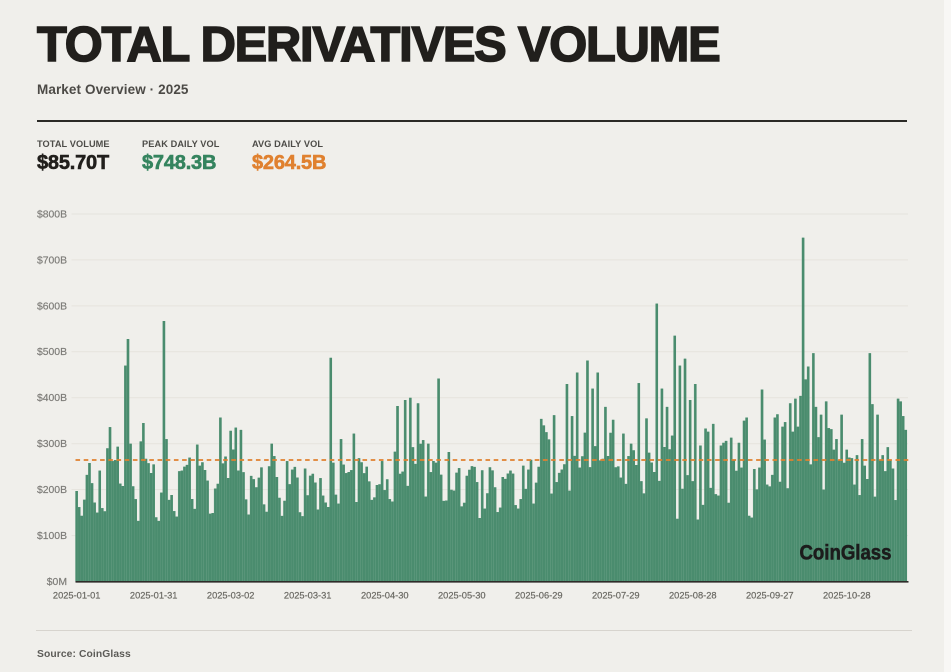  Describe the element at coordinates (52, 352) in the screenshot. I see `svg-text: $500B` at that location.